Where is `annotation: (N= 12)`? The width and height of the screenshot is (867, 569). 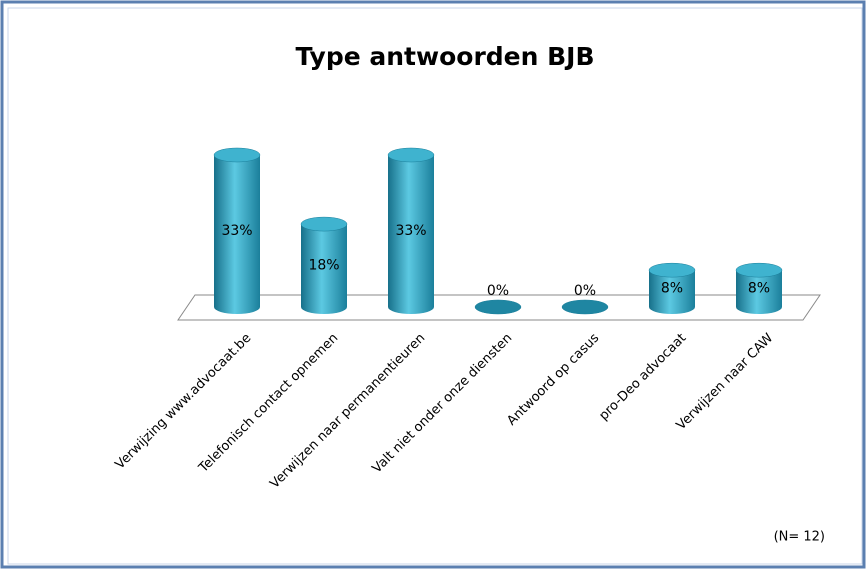
annotation: (N= 12) is located at coordinates (799, 537).